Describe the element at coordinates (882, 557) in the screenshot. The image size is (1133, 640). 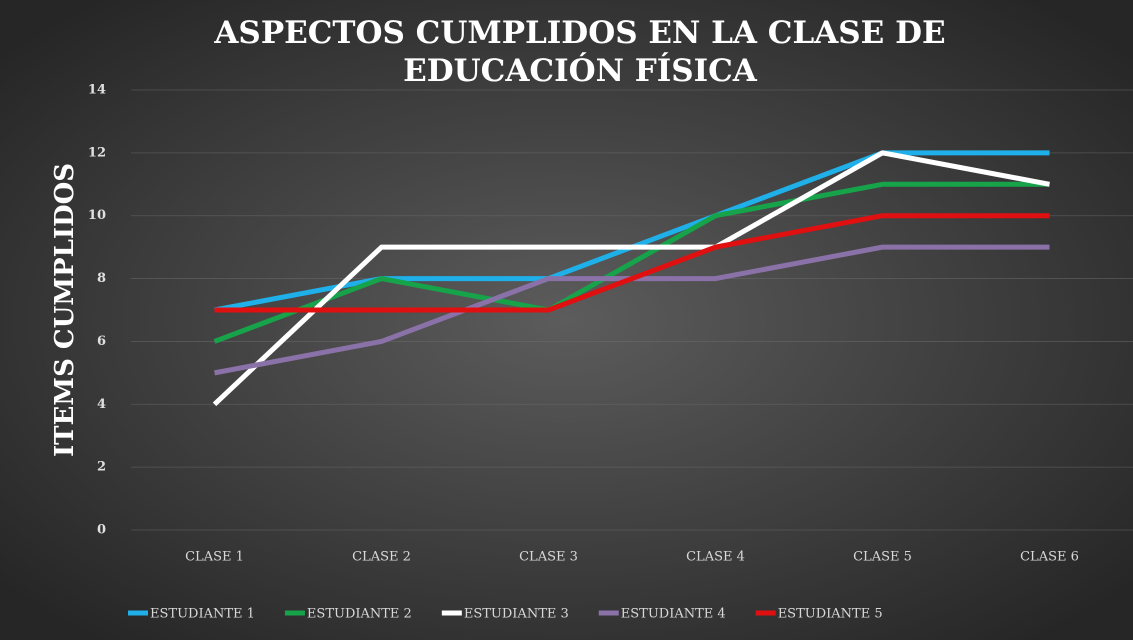
I see `x-tick-label: CLASE 5` at that location.